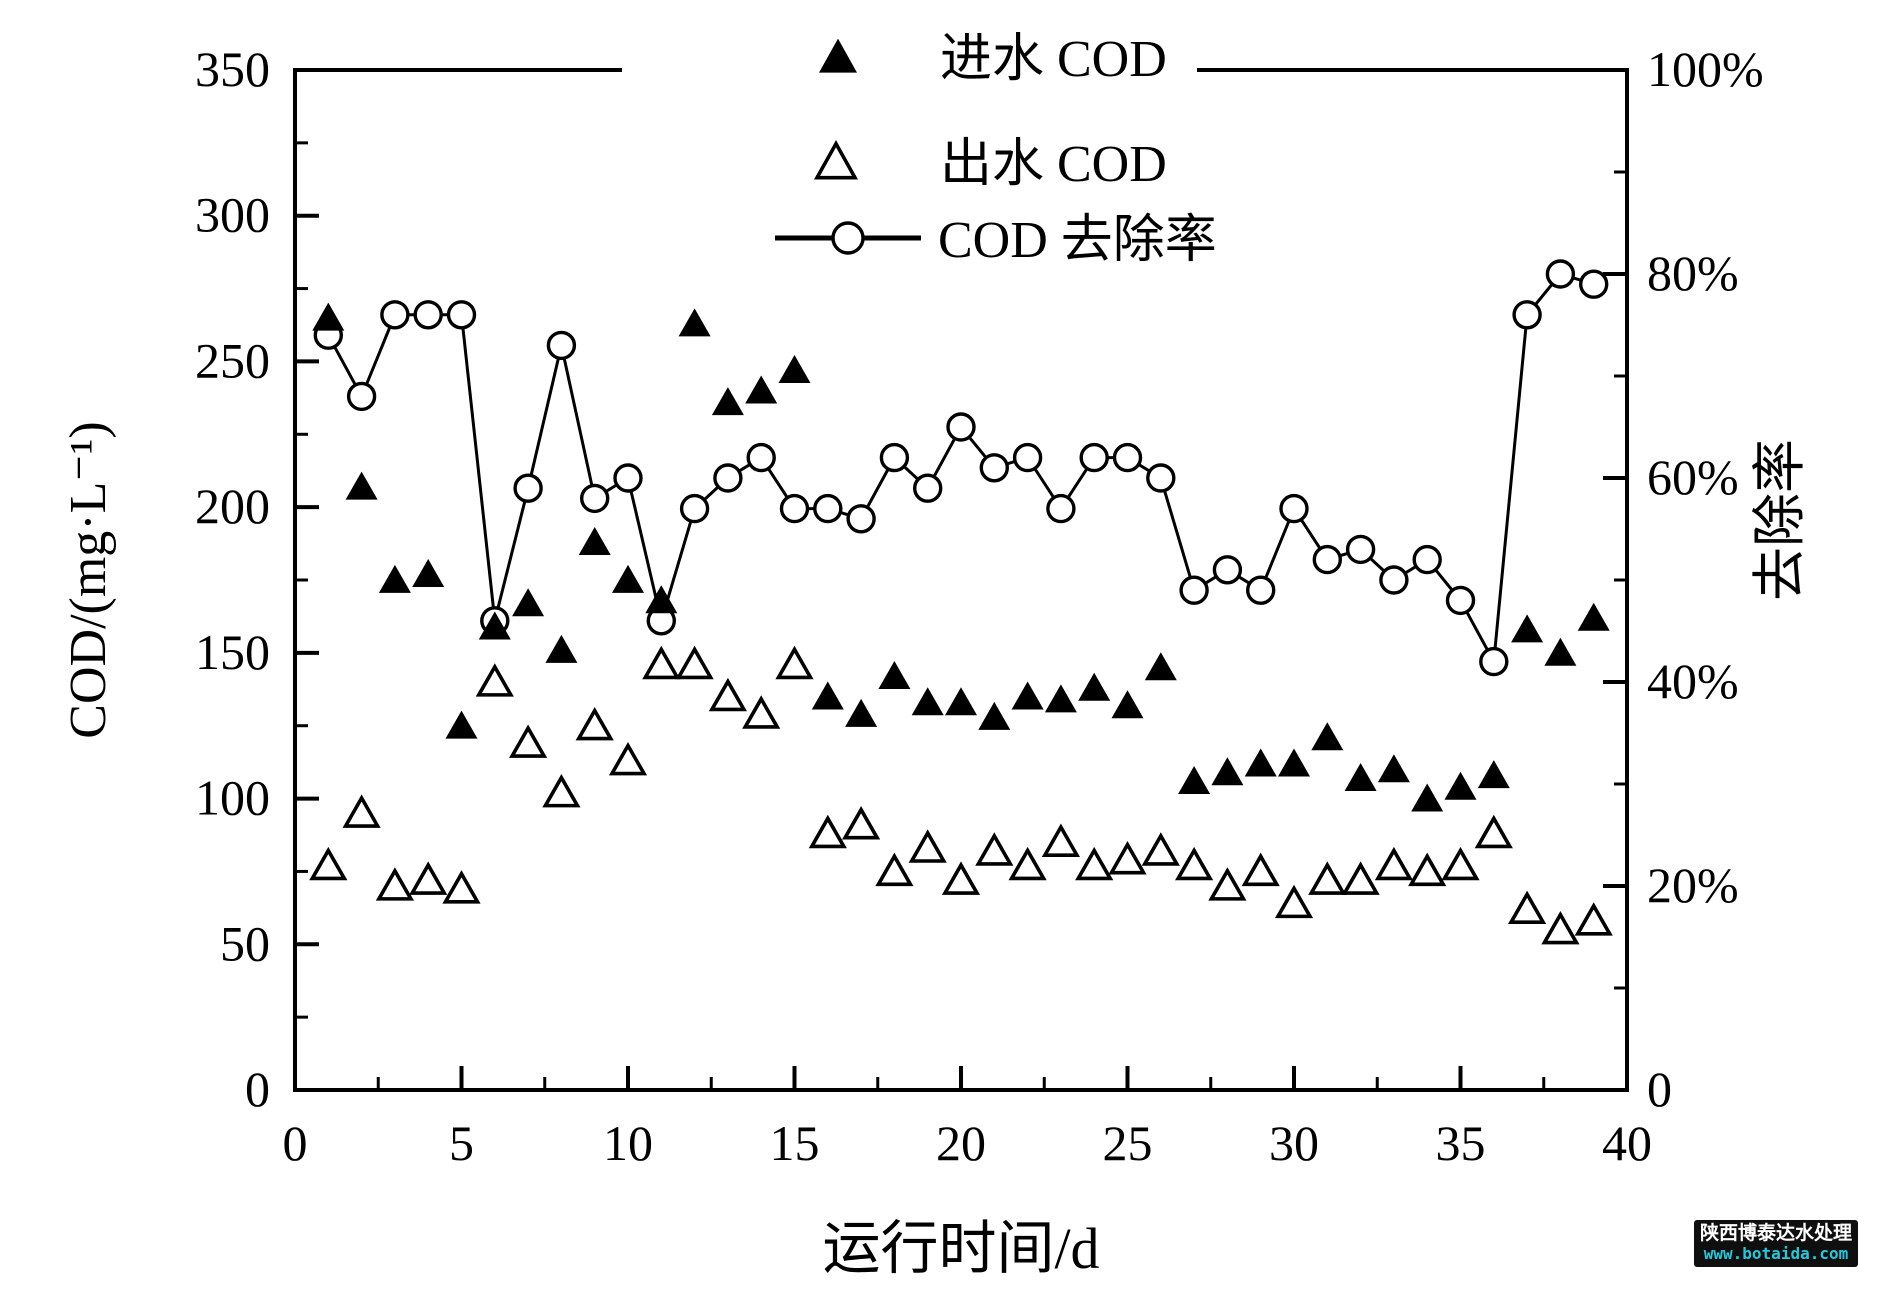 This screenshot has width=1887, height=1291. Describe the element at coordinates (1775, 1233) in the screenshot. I see `watermark-text: 陕西博泰达水处理` at that location.